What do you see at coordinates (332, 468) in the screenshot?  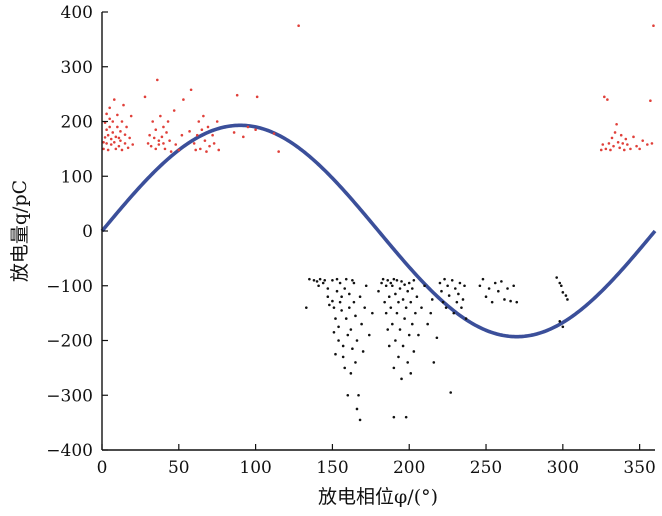 I see `x-tick-label: 150` at bounding box center [332, 468].